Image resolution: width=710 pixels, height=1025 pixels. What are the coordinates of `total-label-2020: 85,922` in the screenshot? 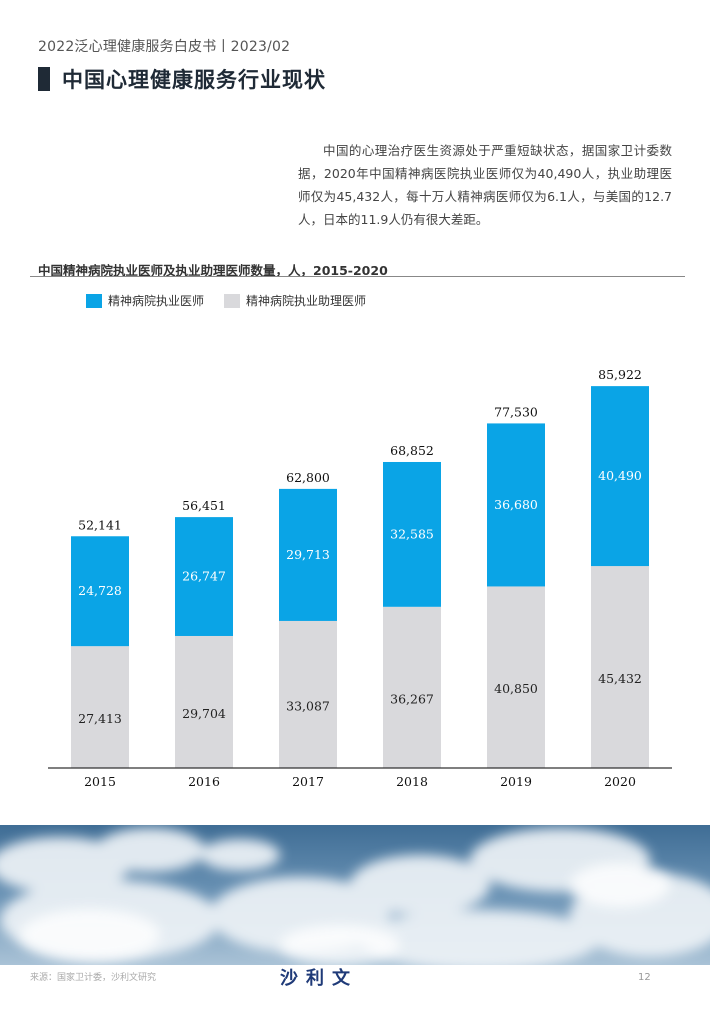 It's located at (620, 374).